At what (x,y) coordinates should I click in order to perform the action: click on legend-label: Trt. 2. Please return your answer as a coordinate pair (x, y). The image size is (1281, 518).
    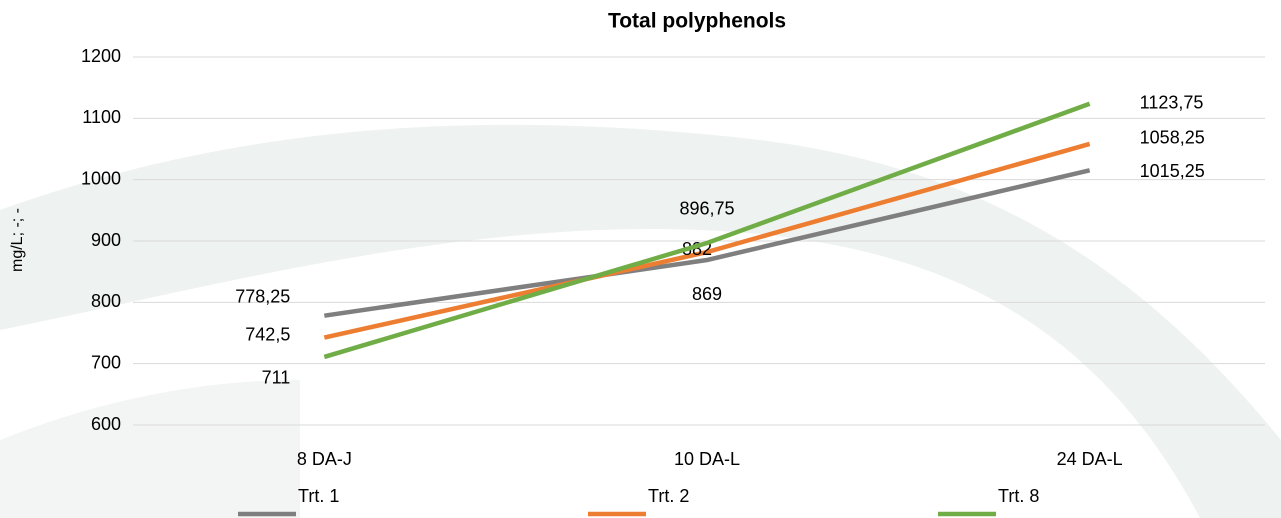
    Looking at the image, I should click on (668, 496).